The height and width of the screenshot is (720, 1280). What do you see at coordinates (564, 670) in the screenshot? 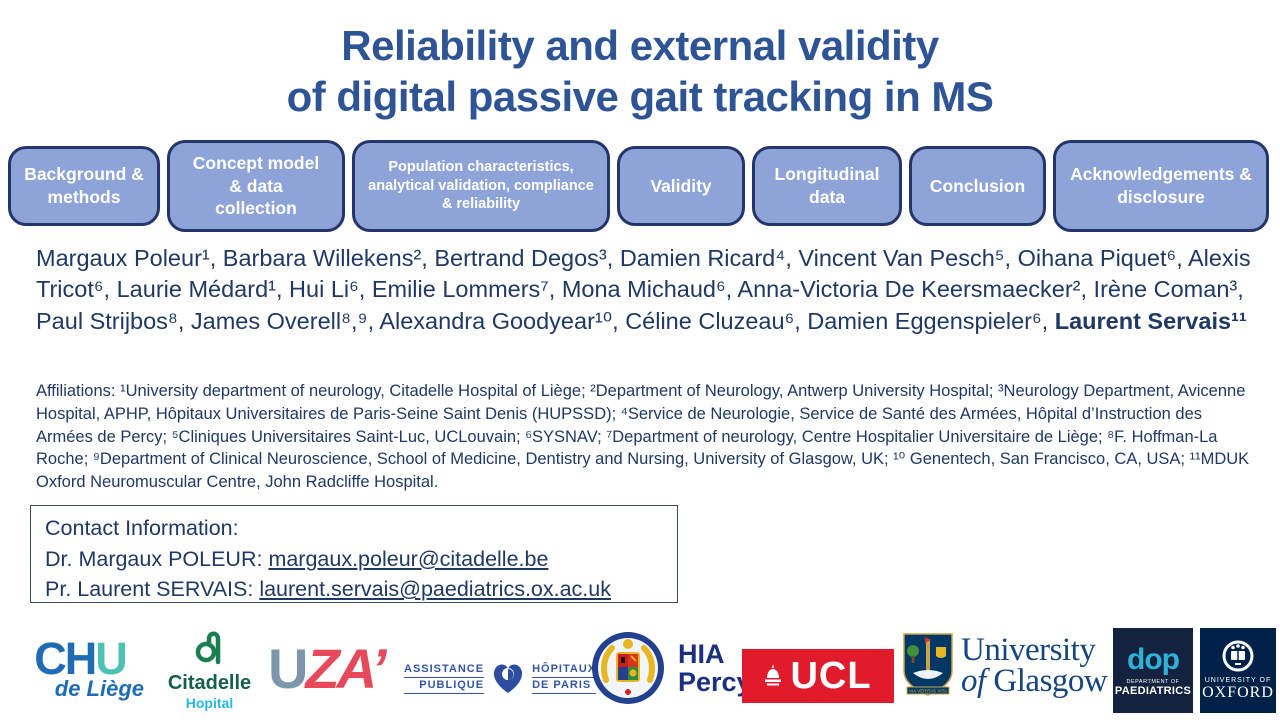
I see `aphp-word-hopitaux: HÔPITAUX` at bounding box center [564, 670].